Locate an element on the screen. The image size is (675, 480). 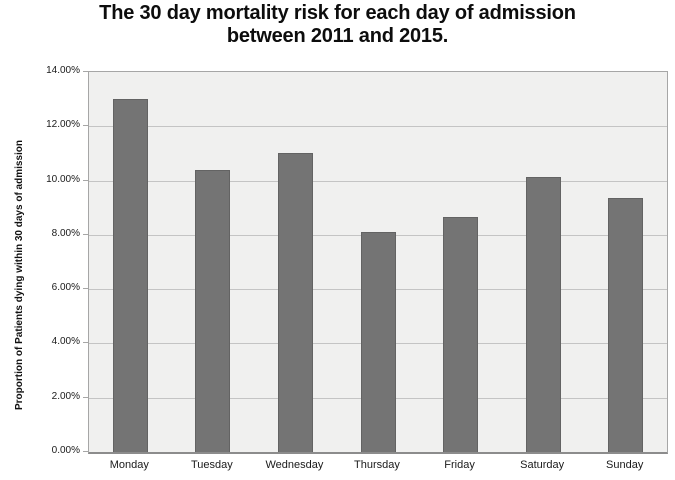
x-tick-label-thursday: Thursday is located at coordinates (377, 465).